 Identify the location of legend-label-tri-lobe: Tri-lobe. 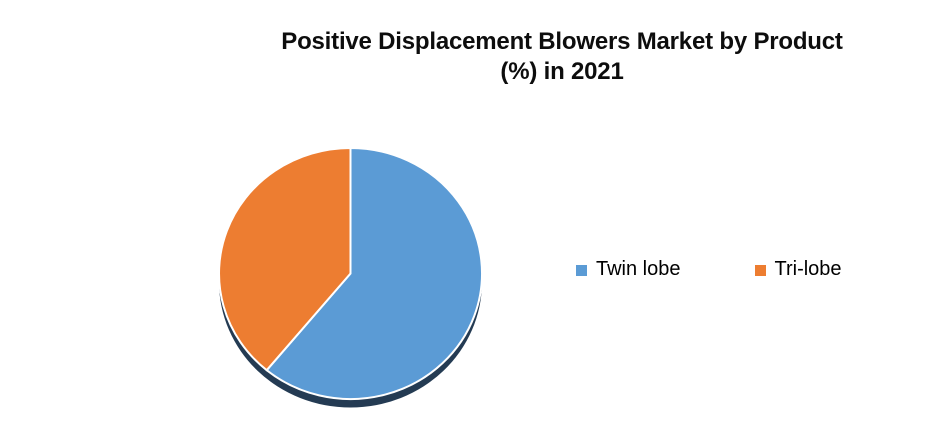
(808, 269).